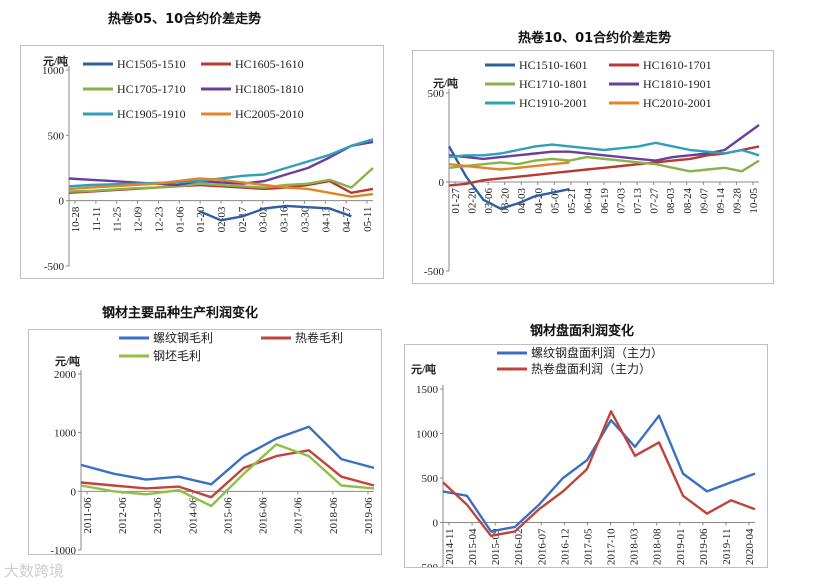 The width and height of the screenshot is (836, 585). Describe the element at coordinates (572, 201) in the screenshot. I see `x-tick-label: 05-21` at that location.